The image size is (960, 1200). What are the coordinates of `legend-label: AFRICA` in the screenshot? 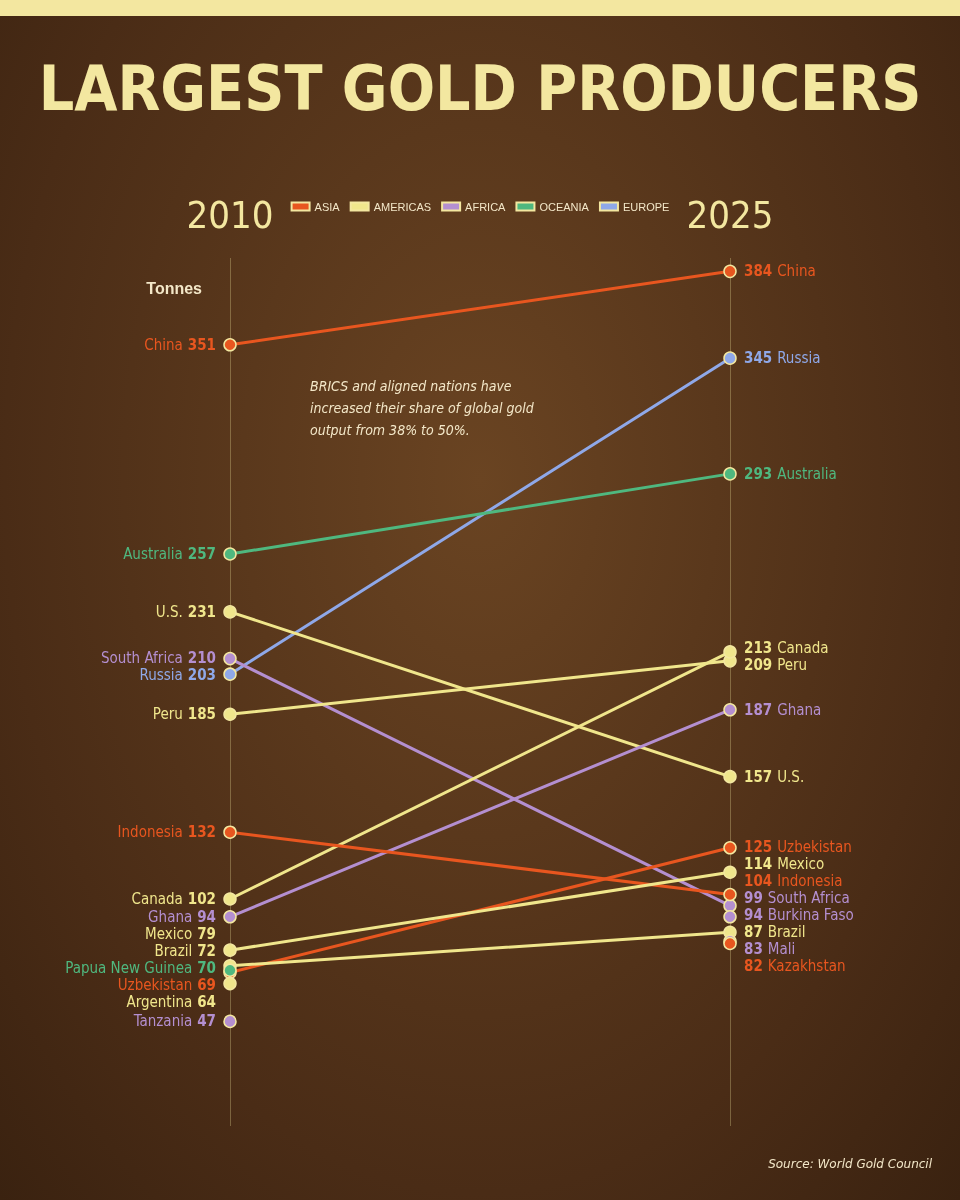 It's located at (486, 206).